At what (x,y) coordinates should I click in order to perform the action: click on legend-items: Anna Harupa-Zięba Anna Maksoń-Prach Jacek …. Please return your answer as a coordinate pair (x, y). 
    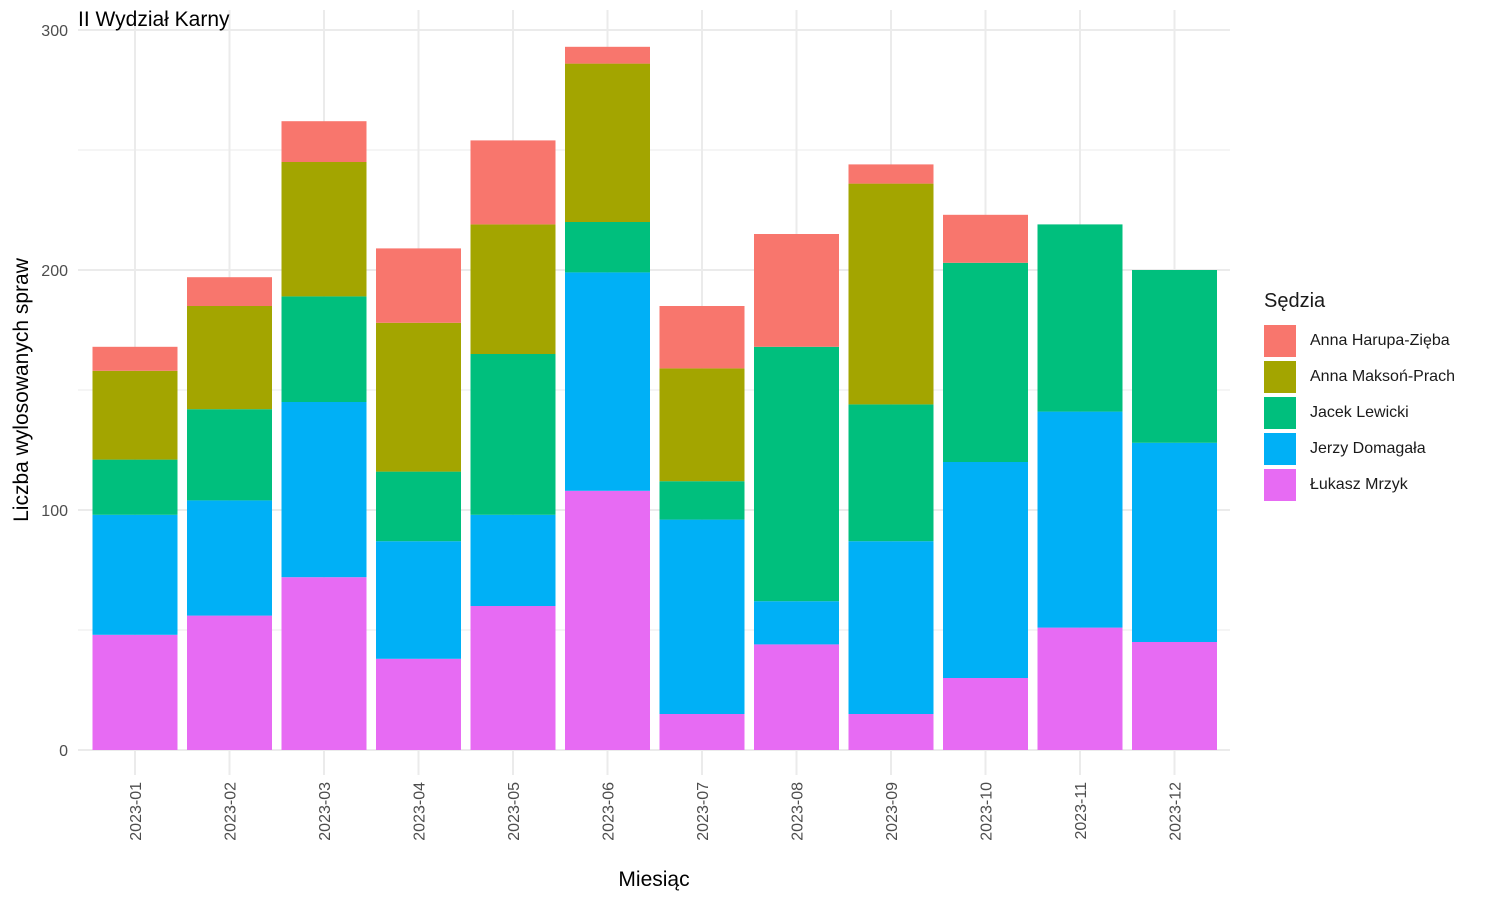
    Looking at the image, I should click on (1379, 413).